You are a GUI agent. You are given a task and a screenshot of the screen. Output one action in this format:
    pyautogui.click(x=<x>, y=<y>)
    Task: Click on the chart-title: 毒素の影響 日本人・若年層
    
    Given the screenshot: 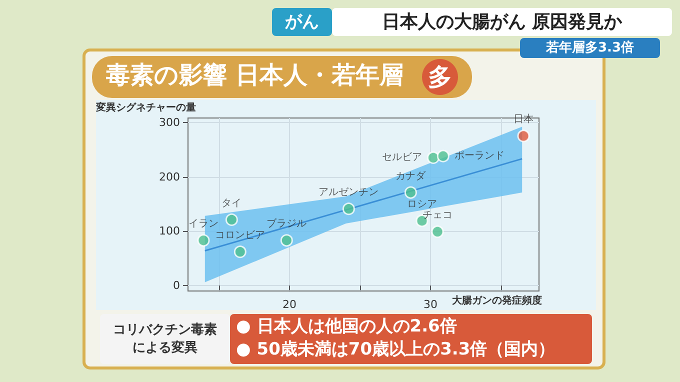 What is the action you would take?
    pyautogui.click(x=254, y=75)
    